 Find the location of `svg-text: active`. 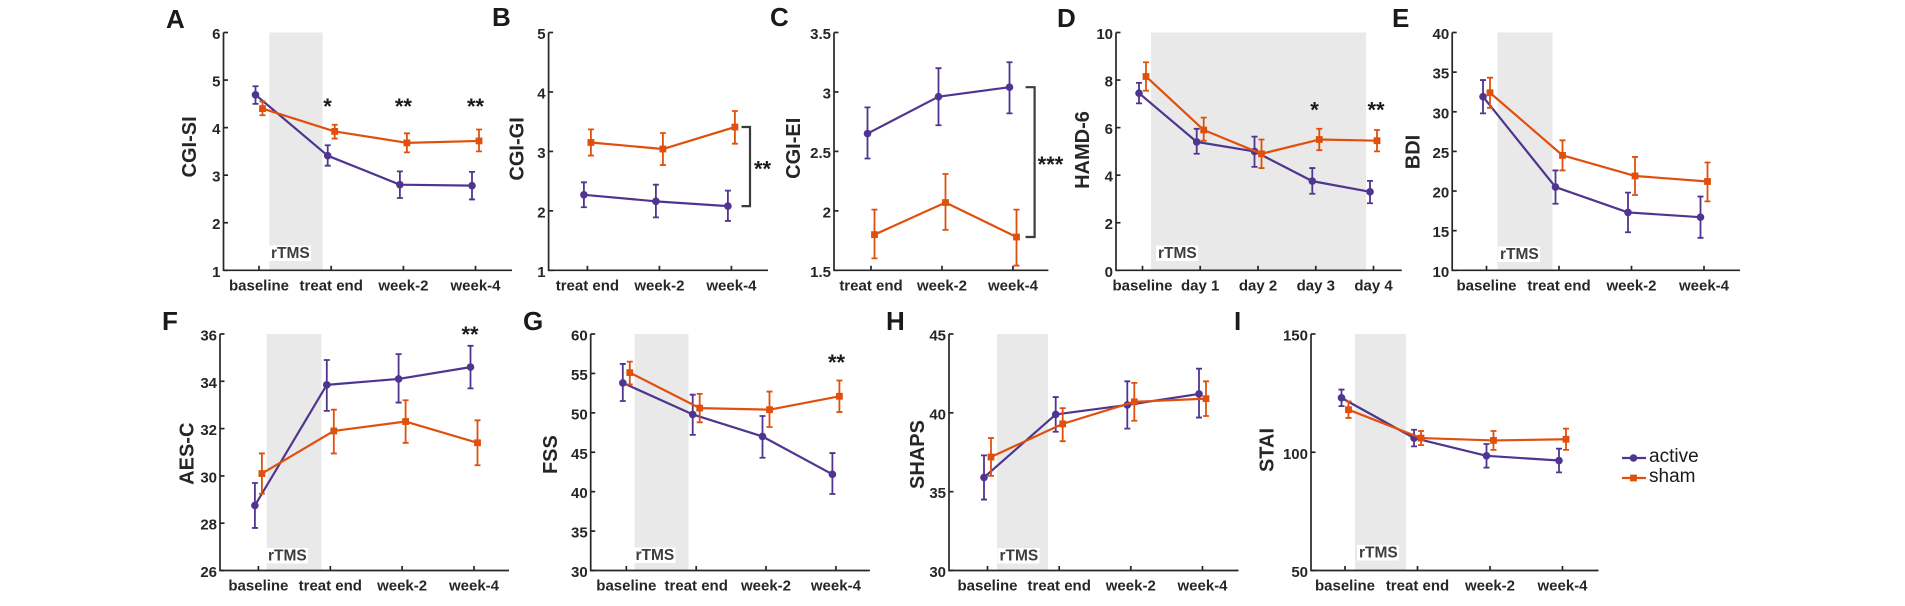

svg-text: active is located at coordinates (1674, 456).